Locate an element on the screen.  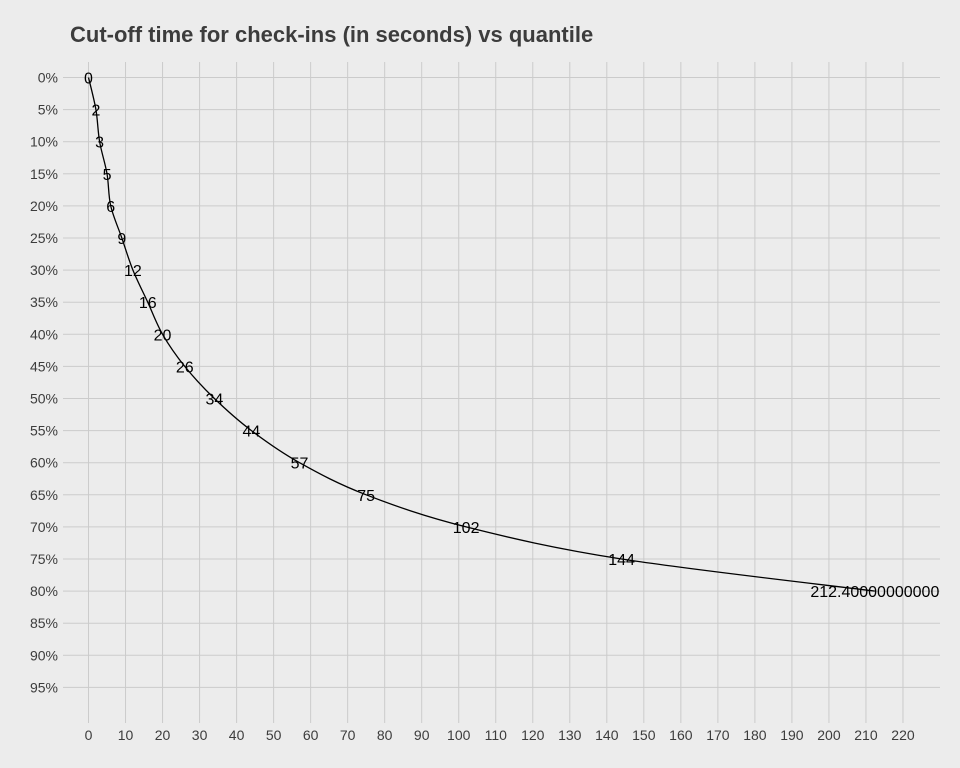
y-tick-label: 15% is located at coordinates (44, 174).